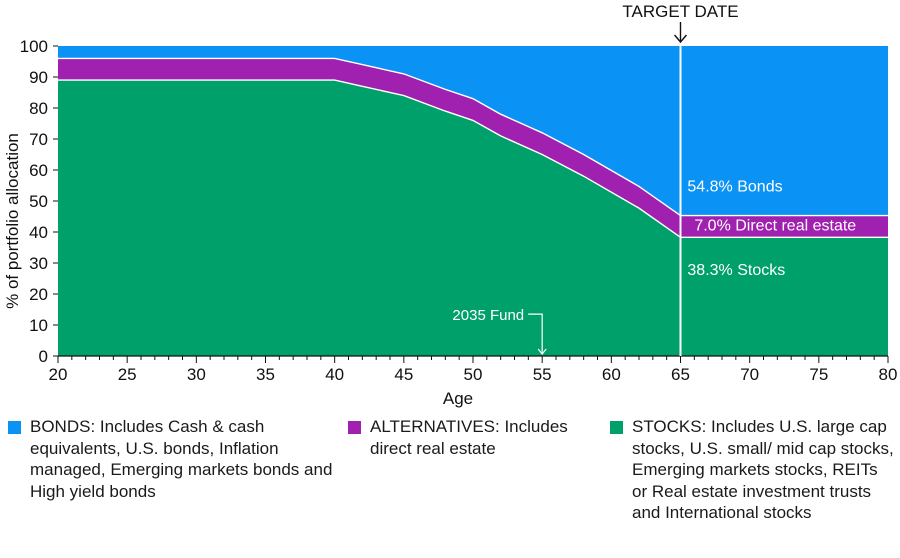 The image size is (900, 558). Describe the element at coordinates (334, 374) in the screenshot. I see `x-tick-label-40: 40` at that location.